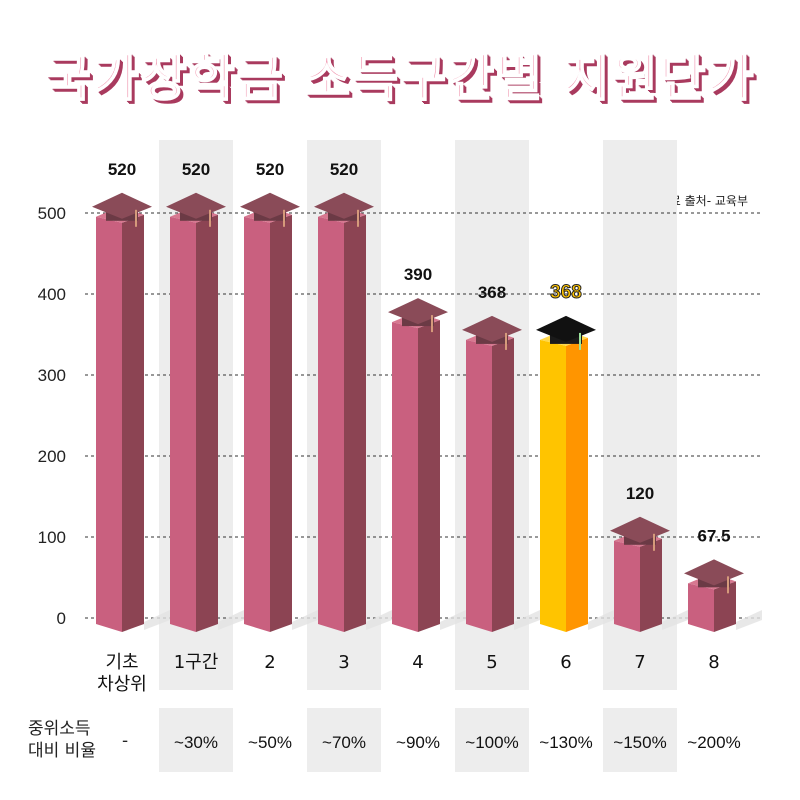 This screenshot has height=800, width=800. I want to click on category-label: 7, so click(639, 662).